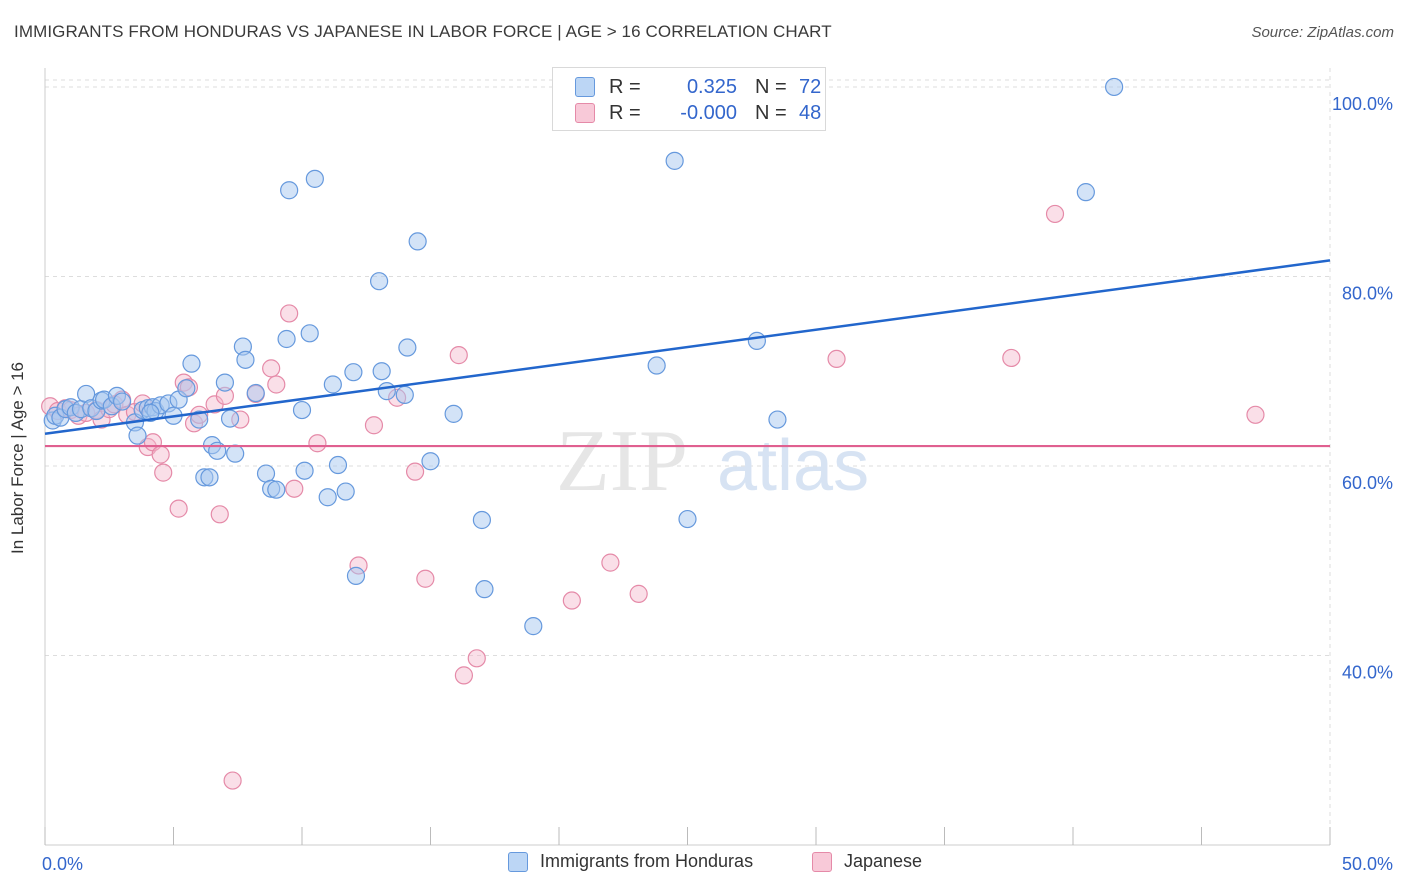  What do you see at coordinates (1367, 483) in the screenshot?
I see `y-tick-label: 60.0%` at bounding box center [1367, 483].